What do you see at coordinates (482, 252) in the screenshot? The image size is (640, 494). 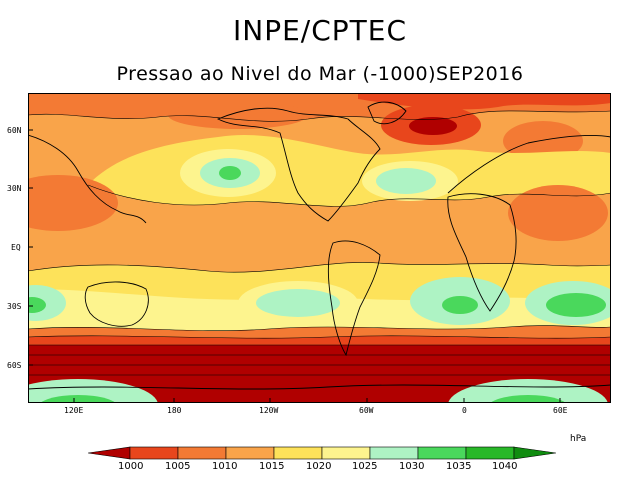 I see `africa-coast` at bounding box center [482, 252].